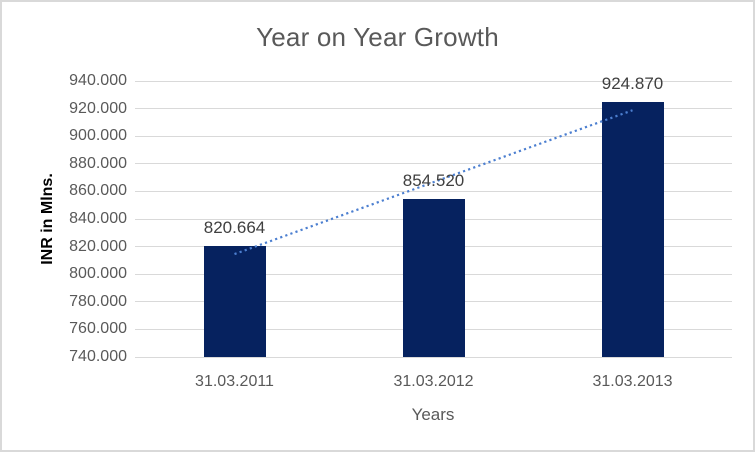  What do you see at coordinates (433, 414) in the screenshot?
I see `x-axis-title: Years` at bounding box center [433, 414].